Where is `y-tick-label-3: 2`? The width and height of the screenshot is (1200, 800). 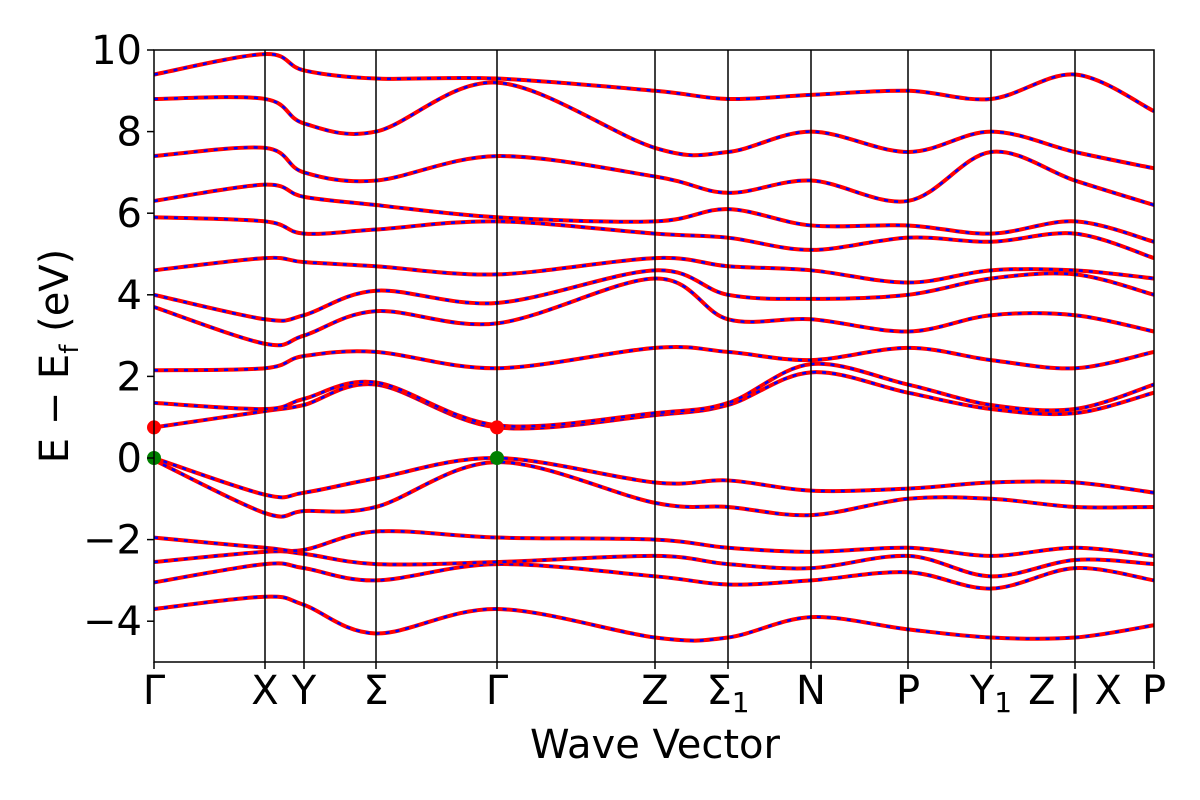 y-tick-label-3: 2 is located at coordinates (129, 377).